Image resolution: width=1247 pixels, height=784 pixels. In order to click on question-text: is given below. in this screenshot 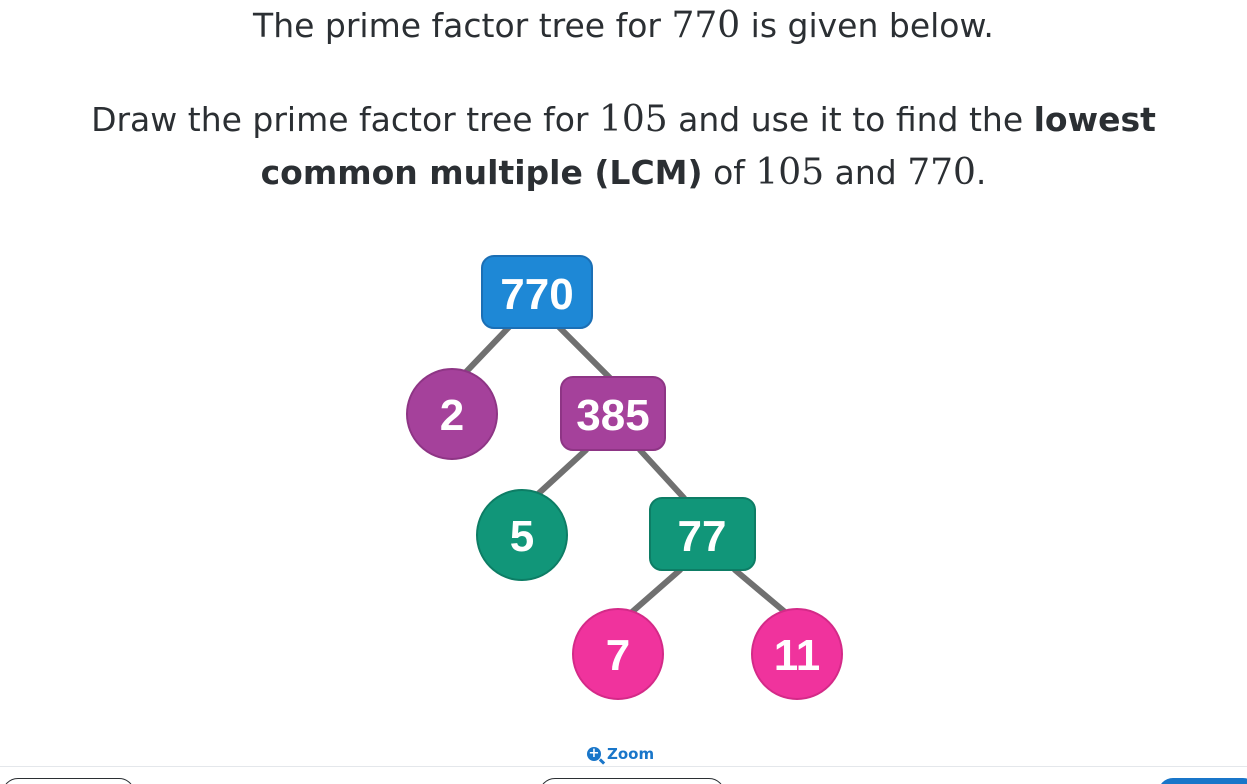, I will do `click(867, 25)`.